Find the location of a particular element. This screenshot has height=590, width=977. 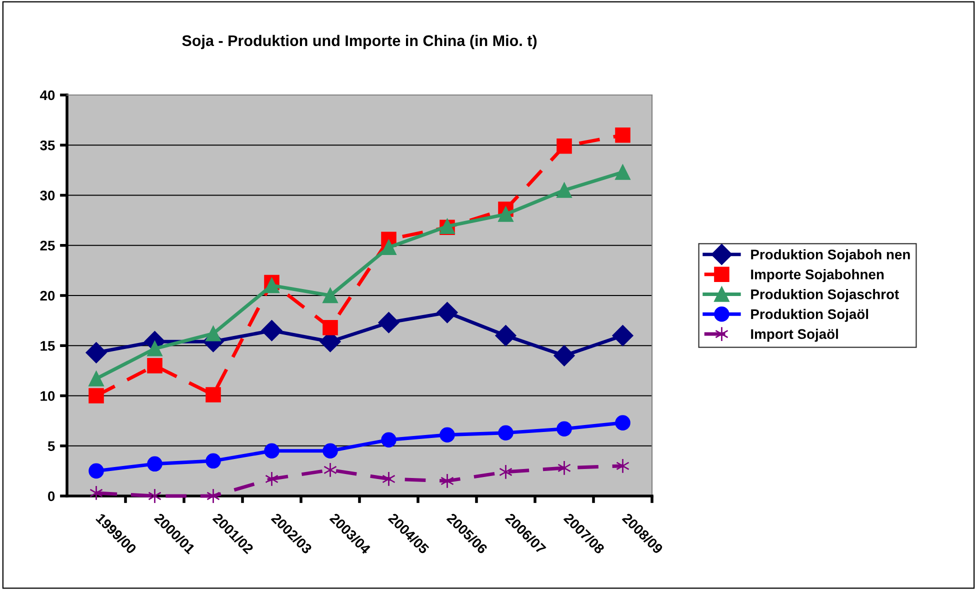

legend-label: Produktion Sojaschrot is located at coordinates (825, 295).